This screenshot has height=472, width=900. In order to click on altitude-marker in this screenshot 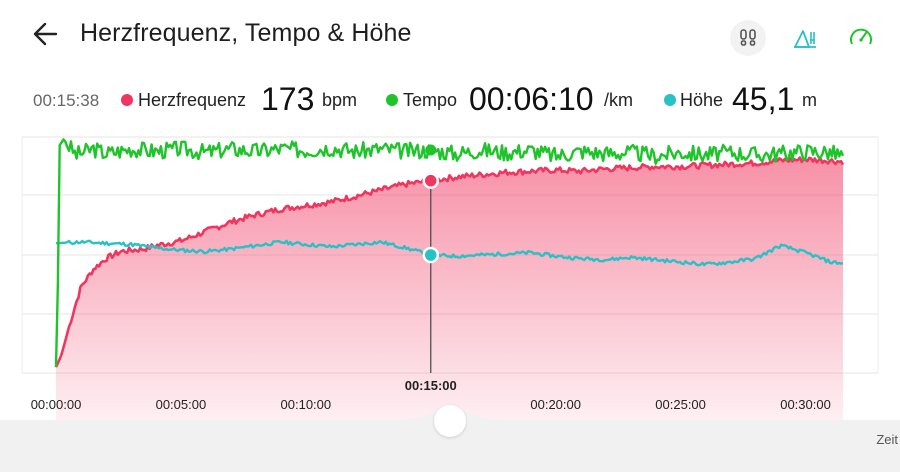, I will do `click(431, 255)`.